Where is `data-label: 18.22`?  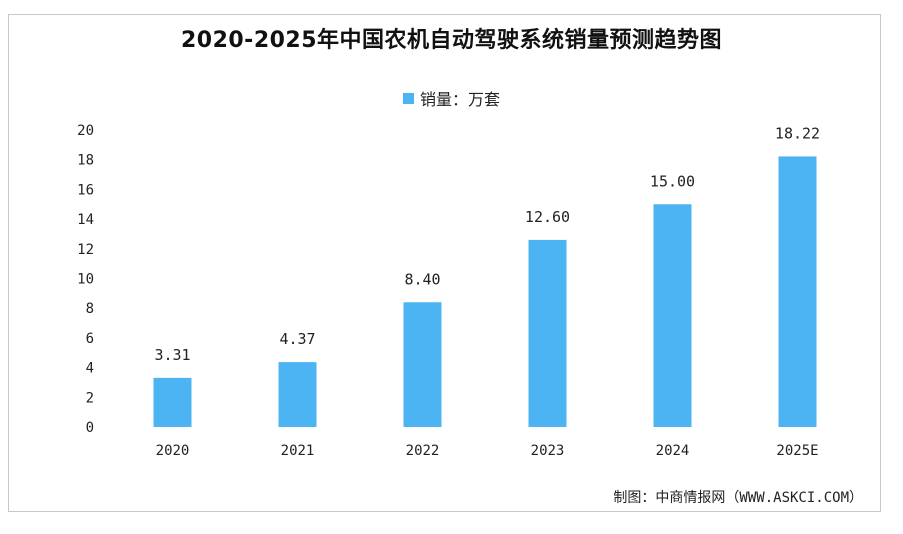 data-label: 18.22 is located at coordinates (797, 133).